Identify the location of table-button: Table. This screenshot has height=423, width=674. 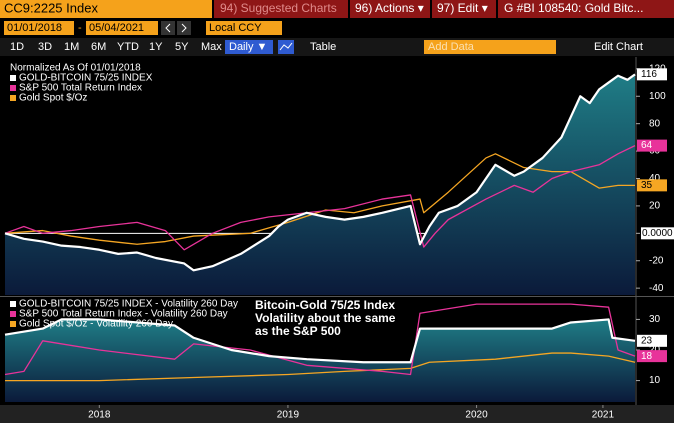
(323, 47).